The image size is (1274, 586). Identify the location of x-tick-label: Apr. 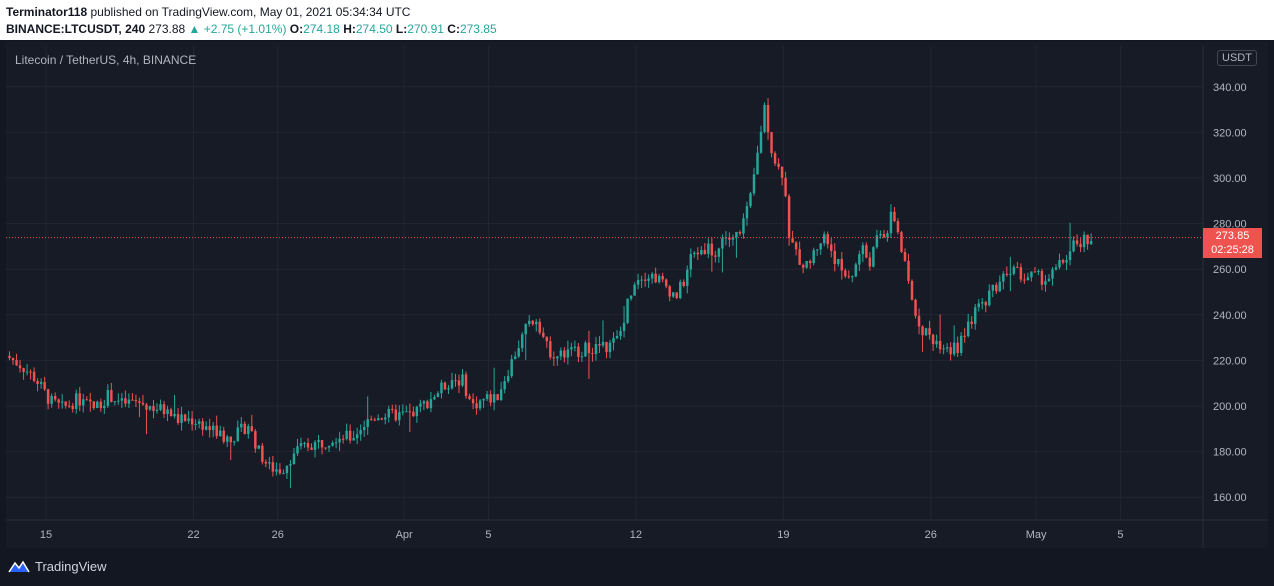
(404, 535).